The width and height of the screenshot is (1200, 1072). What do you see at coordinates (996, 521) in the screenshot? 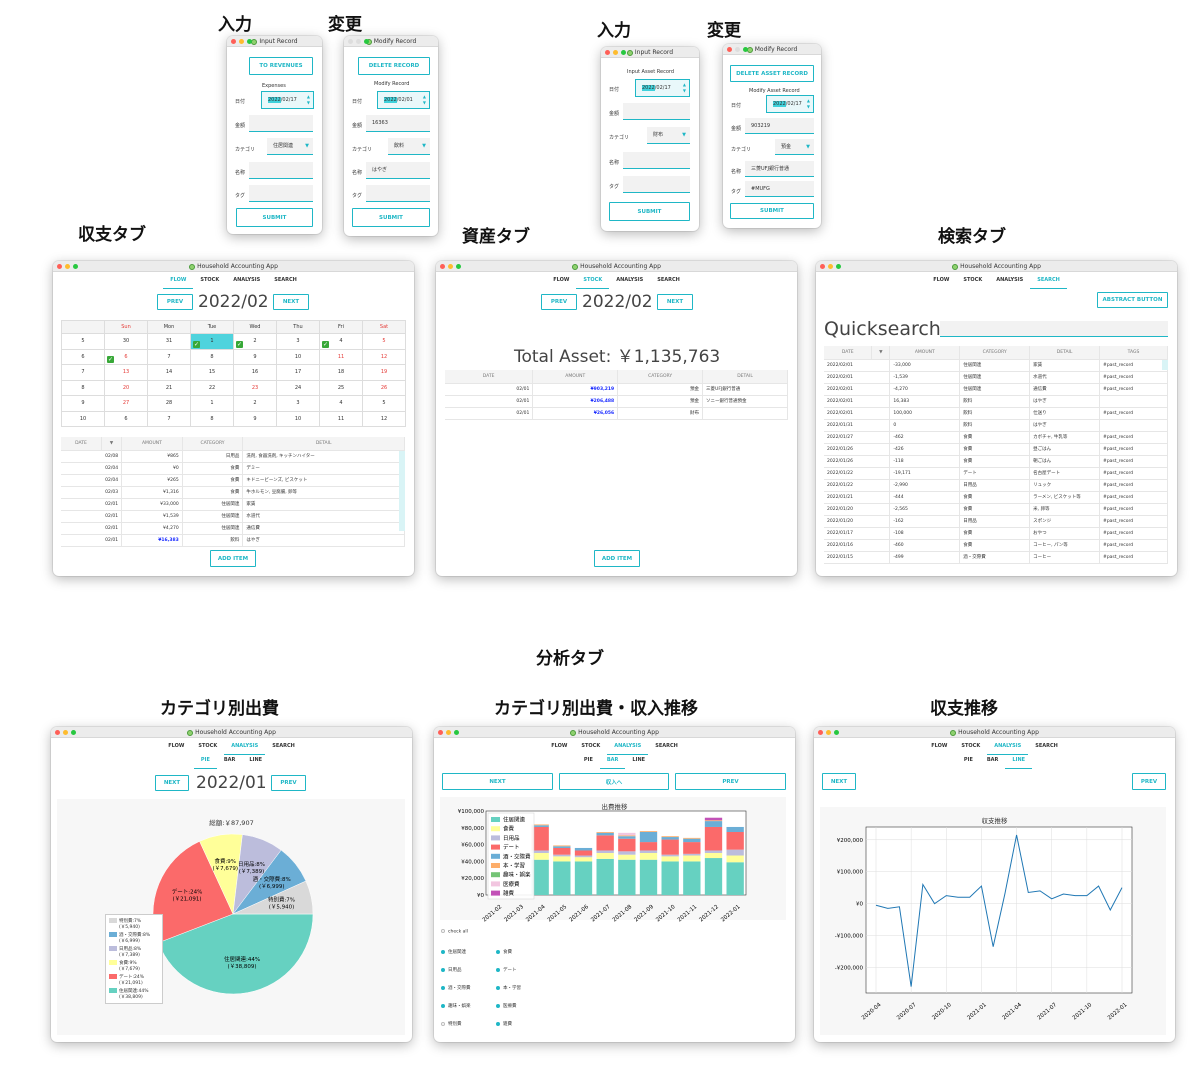
I see `table-row: 2022/01/20 -162 日用品 スポンジ #past_record` at bounding box center [996, 521].